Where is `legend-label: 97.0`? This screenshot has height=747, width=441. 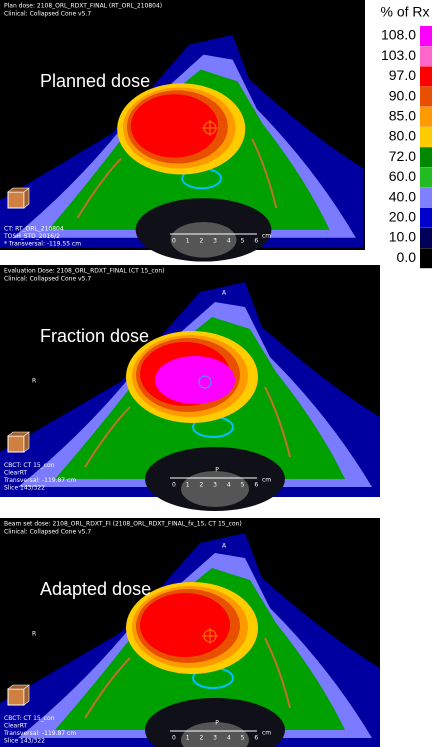
legend-label: 97.0 is located at coordinates (402, 75).